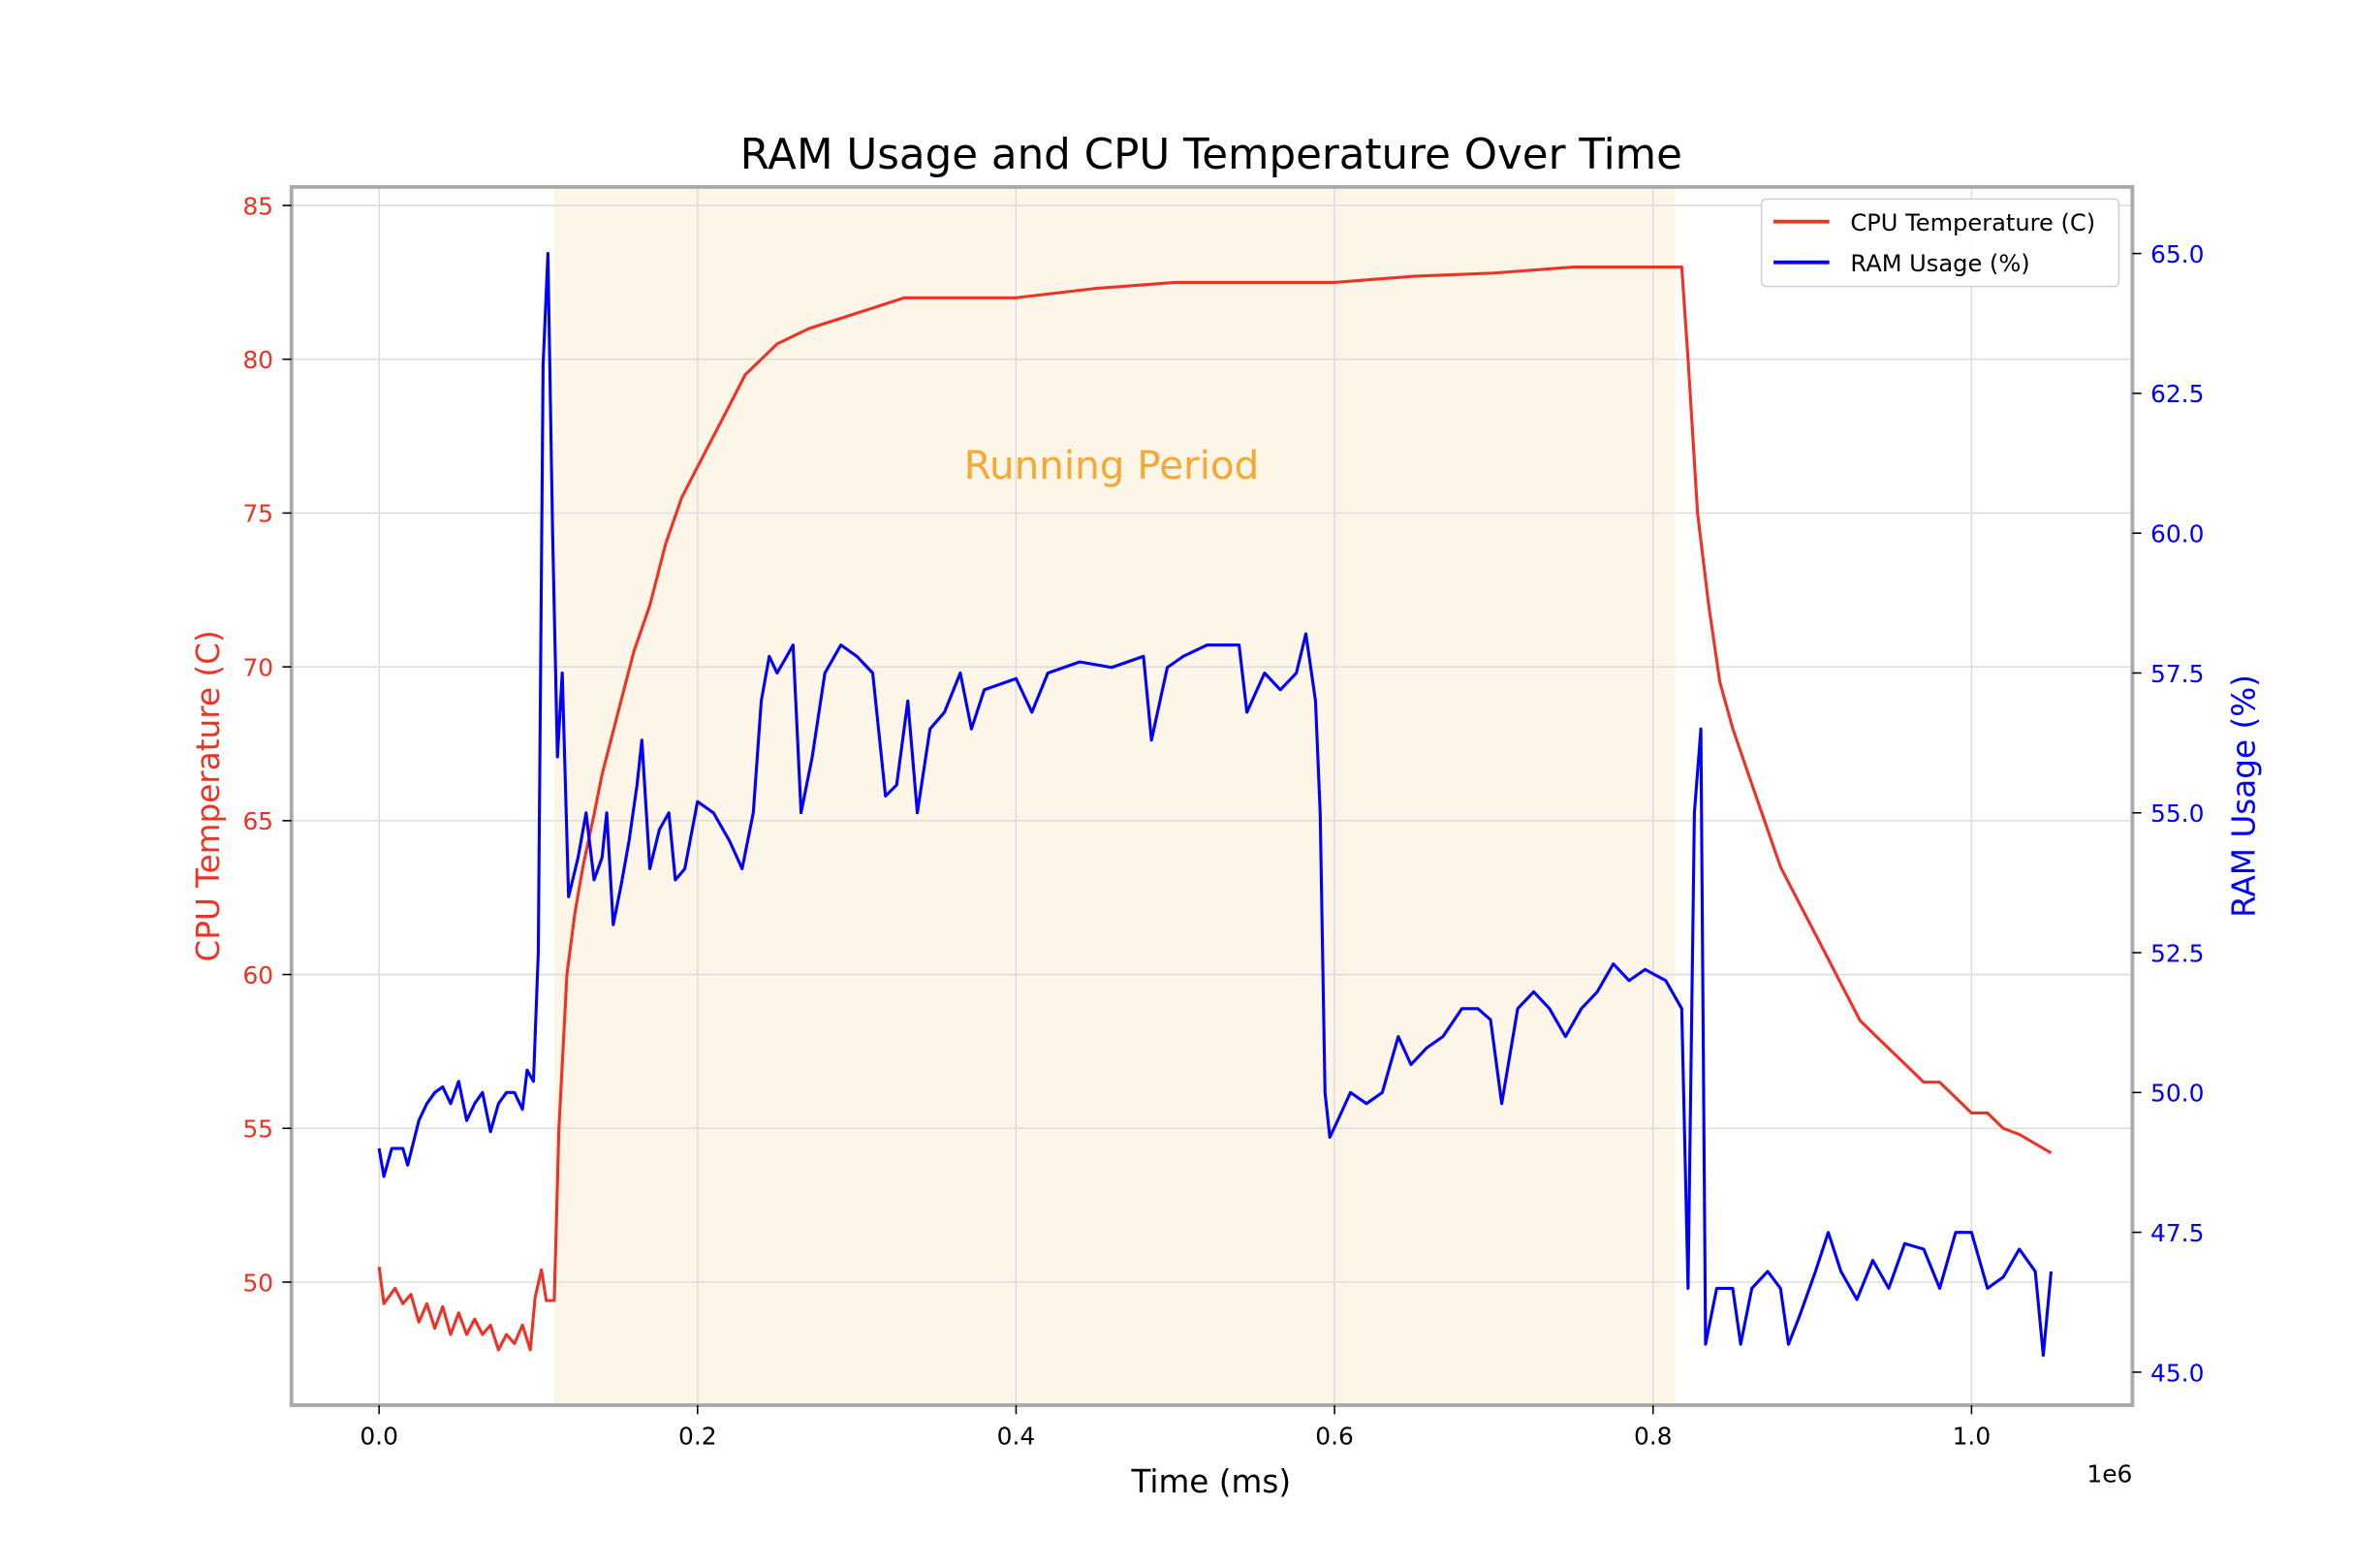 The height and width of the screenshot is (1568, 2353). What do you see at coordinates (1112, 465) in the screenshot?
I see `running-period-annotation: Running Period` at bounding box center [1112, 465].